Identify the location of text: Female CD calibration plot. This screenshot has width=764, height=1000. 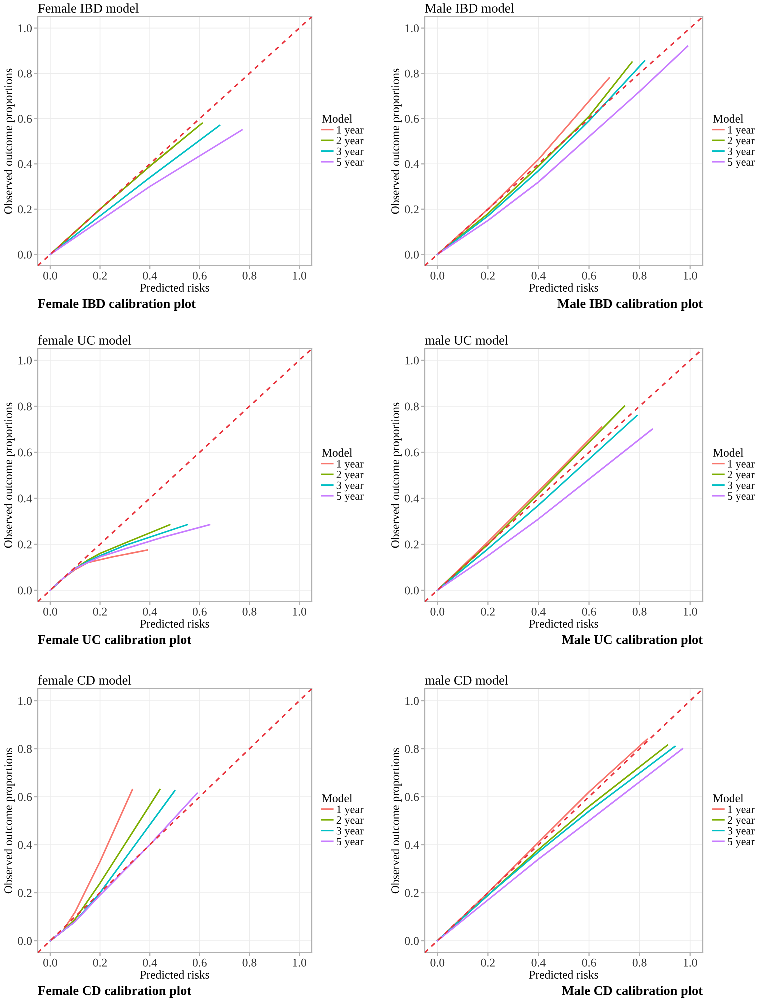
(115, 992).